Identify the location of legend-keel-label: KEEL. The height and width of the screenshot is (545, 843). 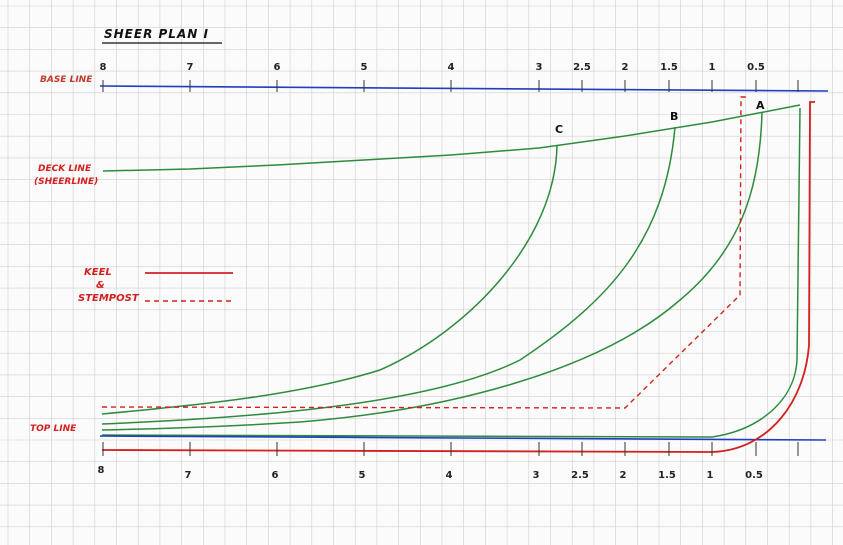
(98, 272).